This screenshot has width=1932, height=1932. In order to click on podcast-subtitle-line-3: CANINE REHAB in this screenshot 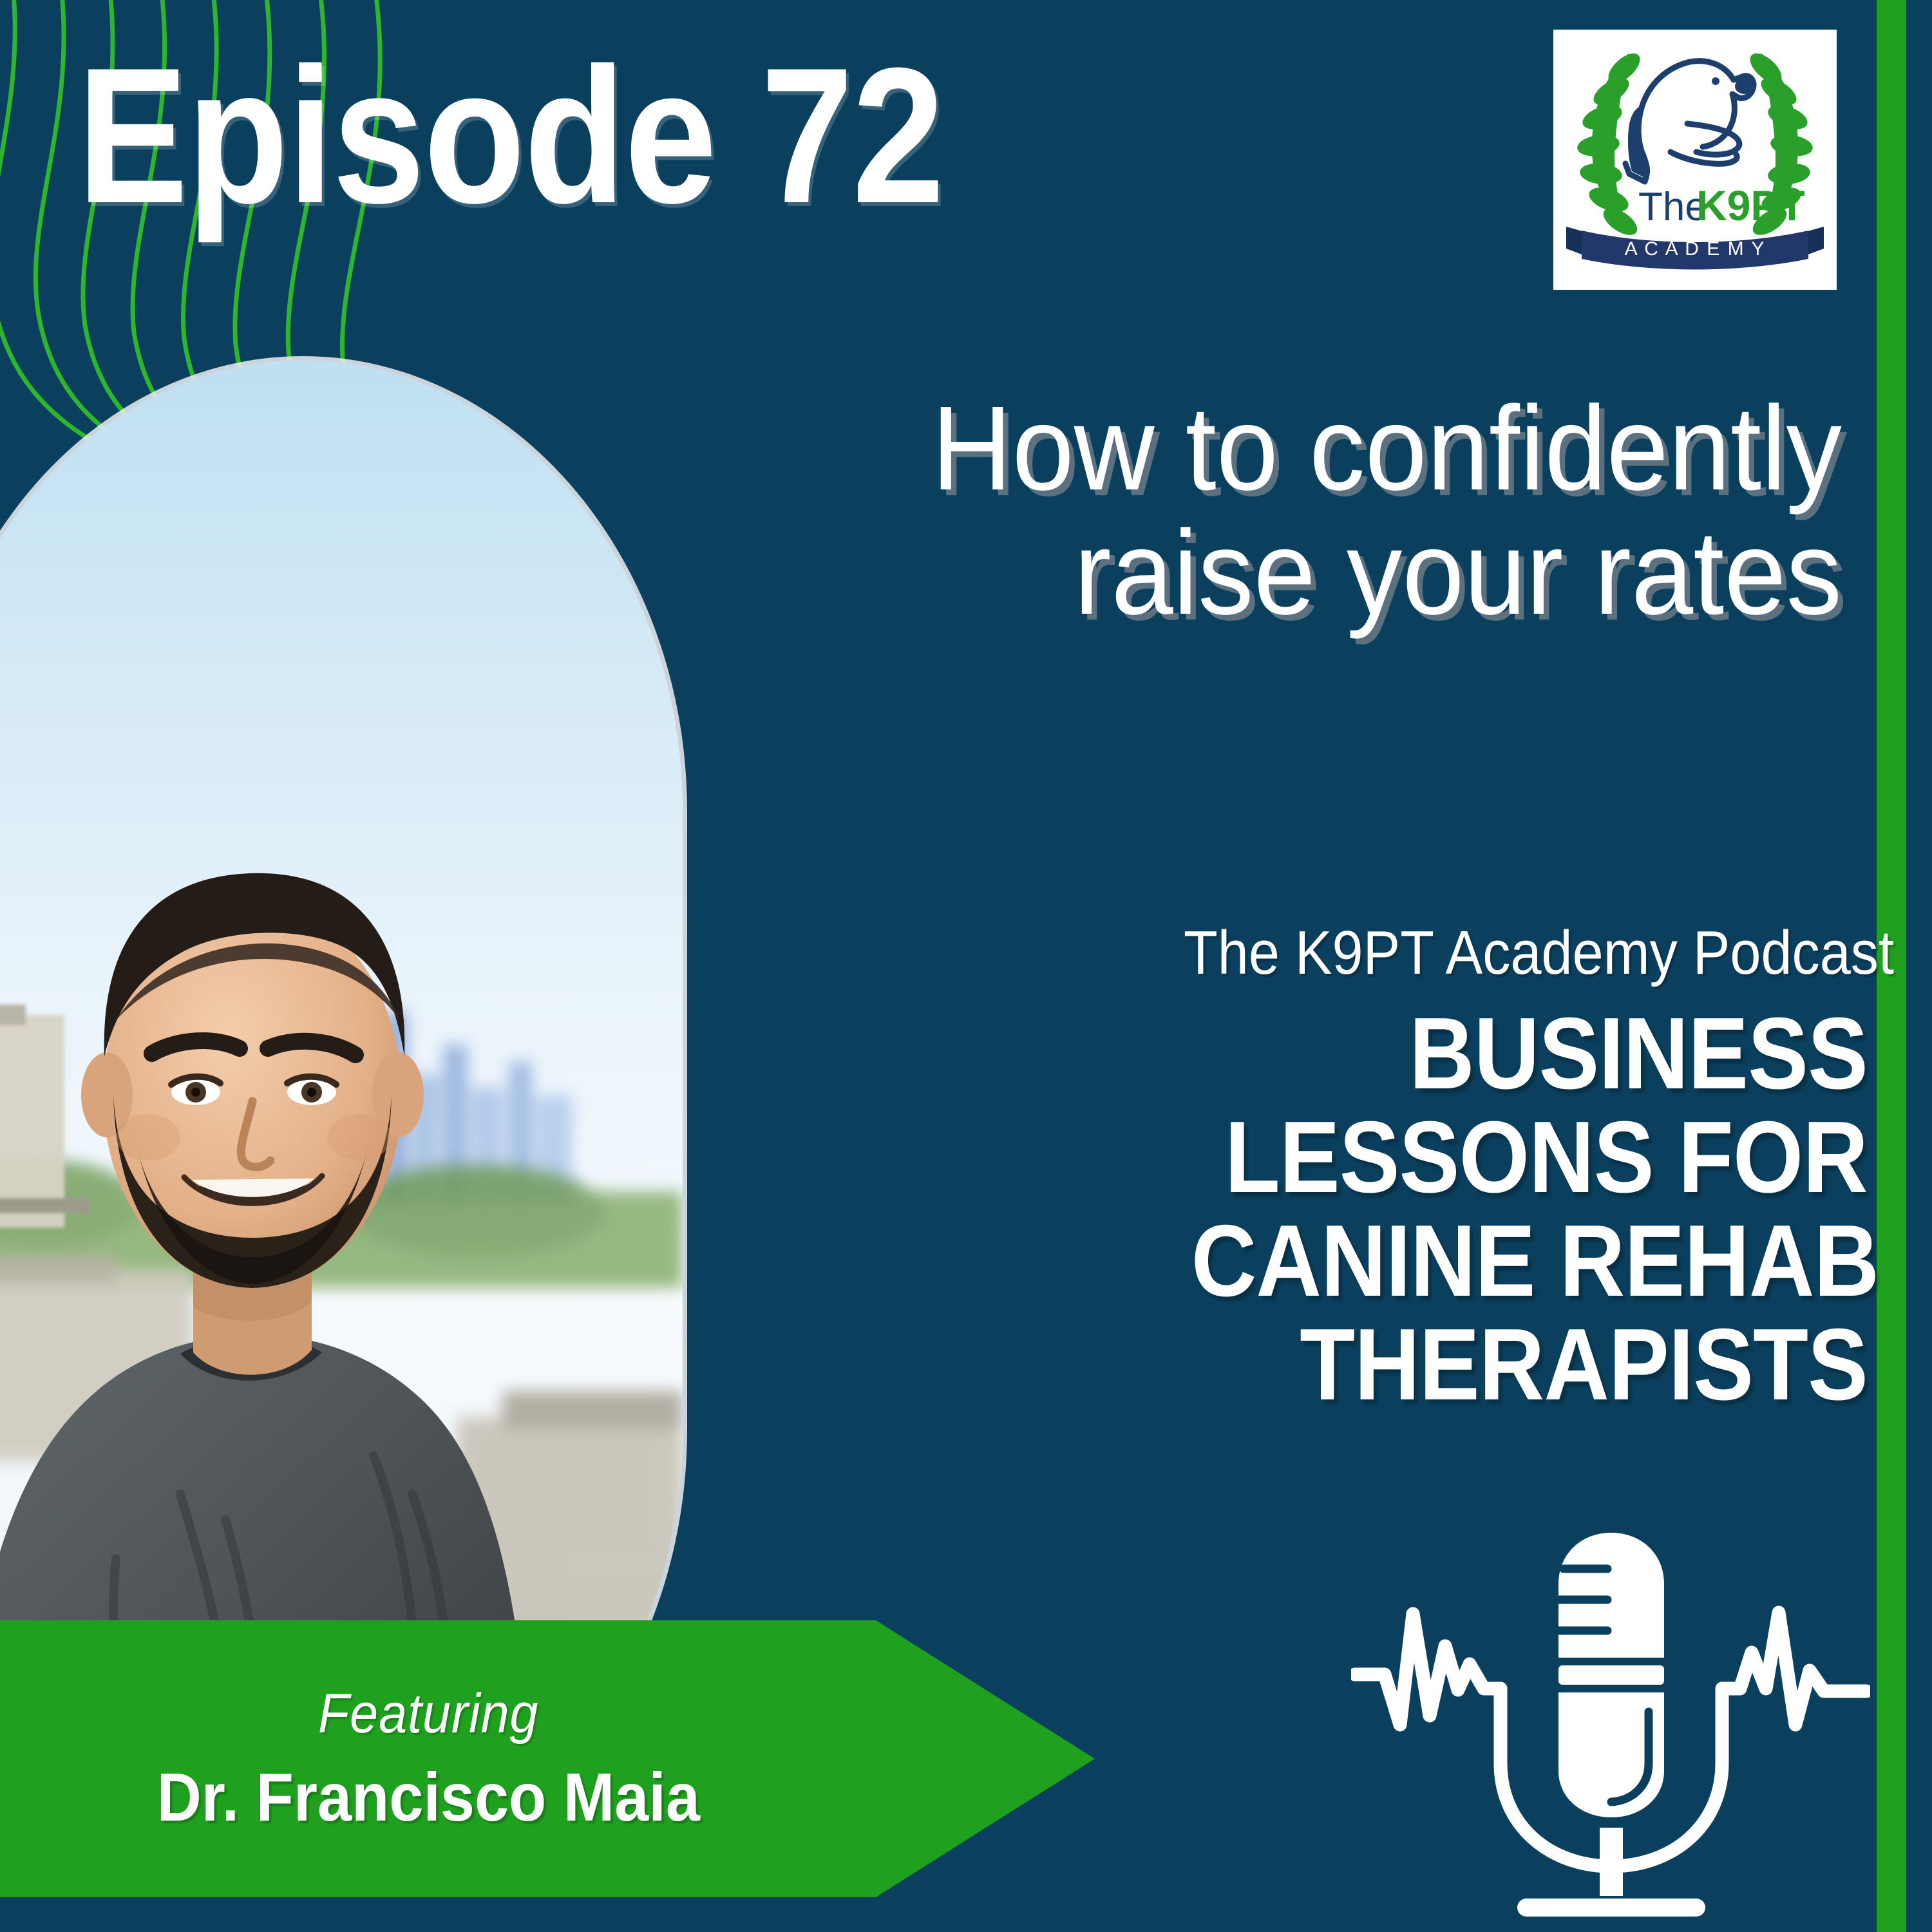, I will do `click(1535, 1261)`.